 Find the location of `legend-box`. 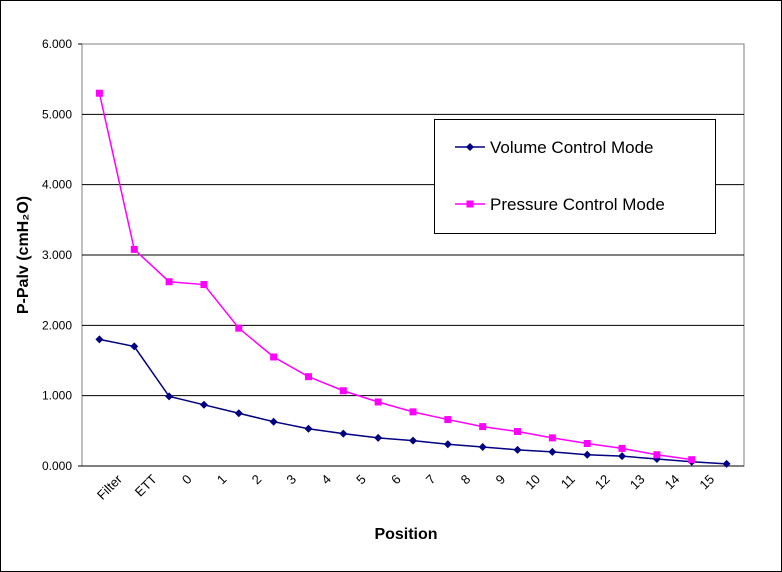

legend-box is located at coordinates (575, 176).